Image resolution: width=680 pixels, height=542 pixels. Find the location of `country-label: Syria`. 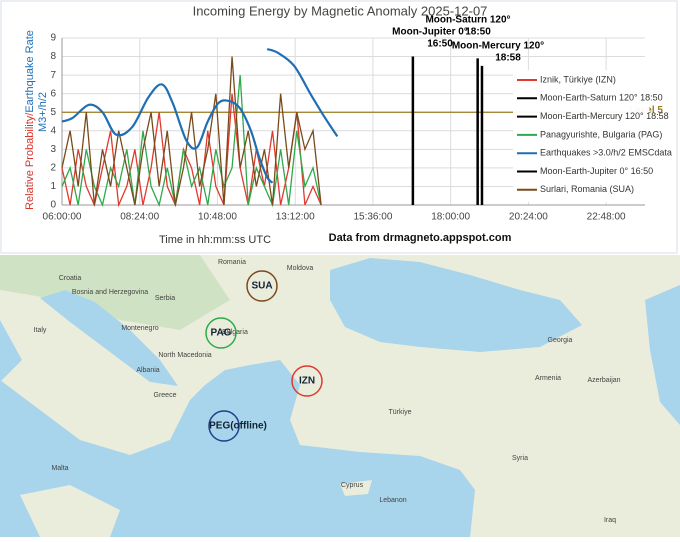

country-label: Syria is located at coordinates (520, 458).